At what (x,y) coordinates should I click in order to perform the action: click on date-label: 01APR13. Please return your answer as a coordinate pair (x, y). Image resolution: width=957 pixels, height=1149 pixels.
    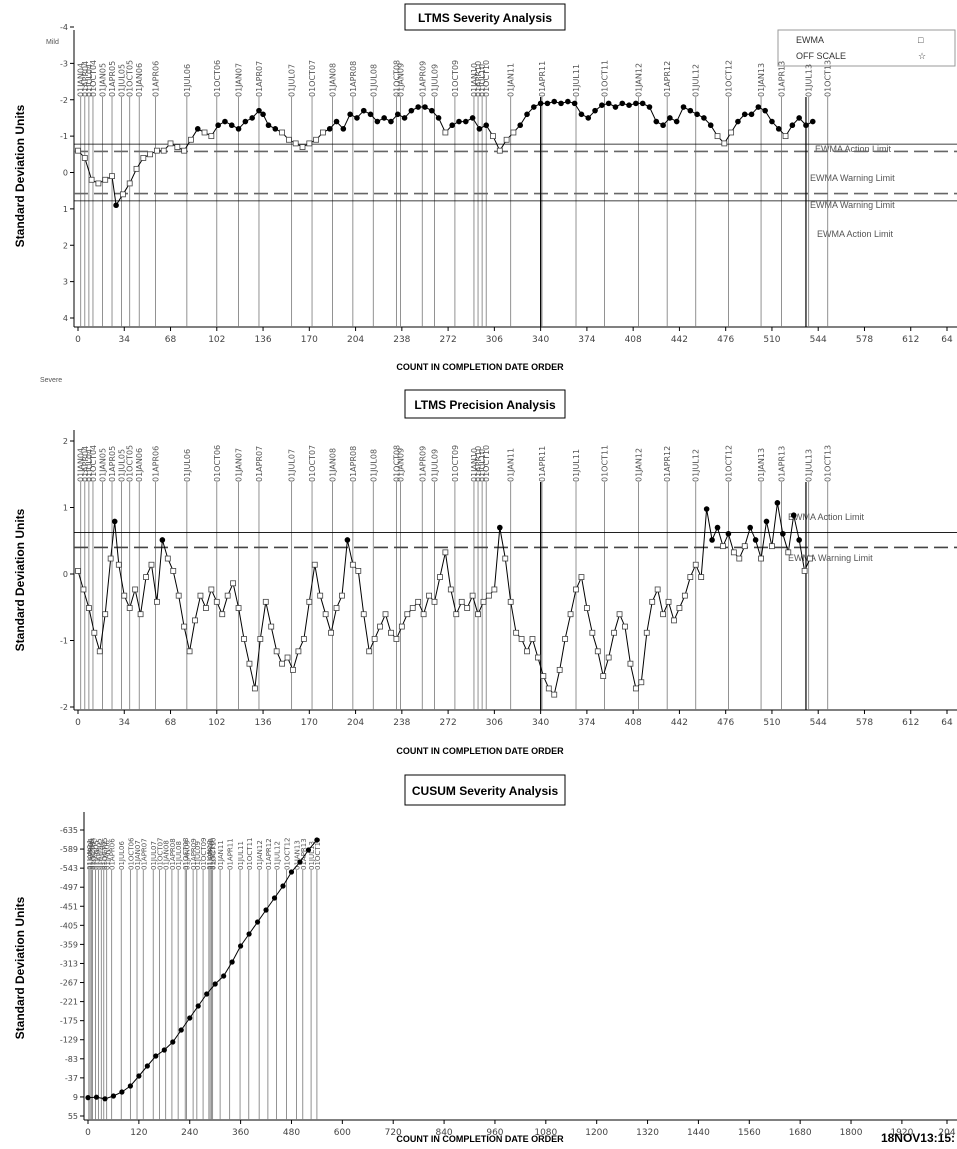
    Looking at the image, I should click on (781, 79).